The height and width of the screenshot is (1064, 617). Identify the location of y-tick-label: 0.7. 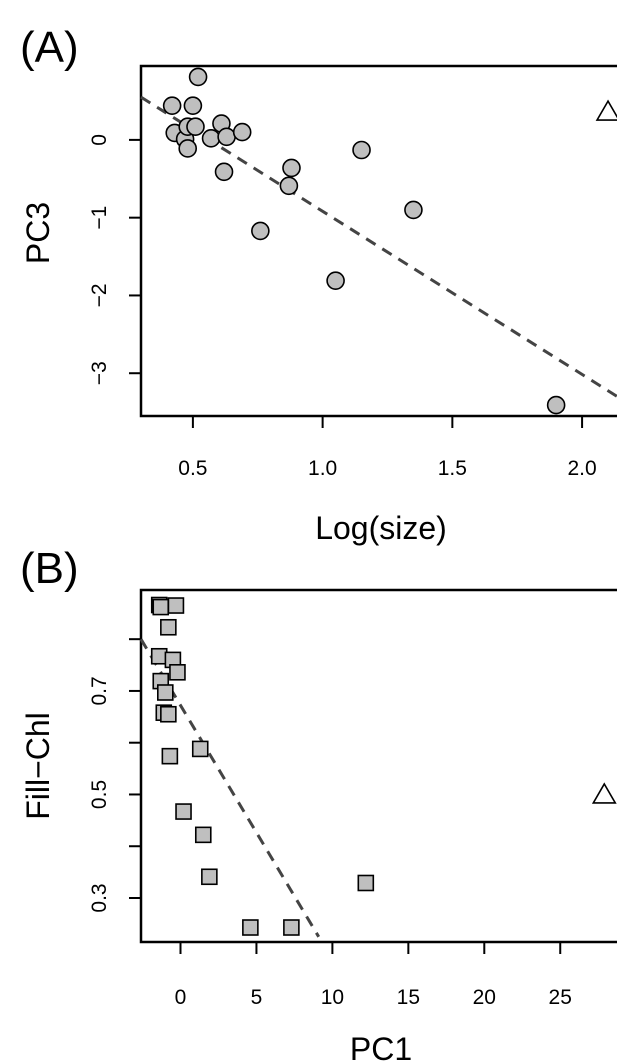
(99, 690).